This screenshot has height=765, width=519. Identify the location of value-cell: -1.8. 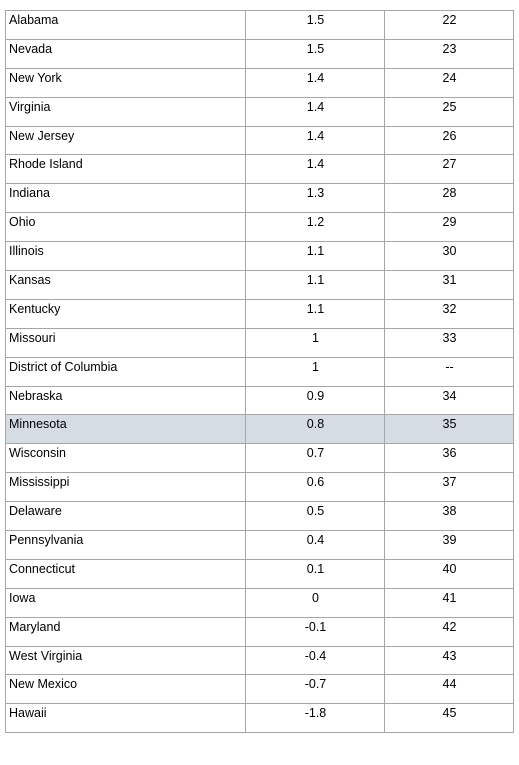
(315, 718).